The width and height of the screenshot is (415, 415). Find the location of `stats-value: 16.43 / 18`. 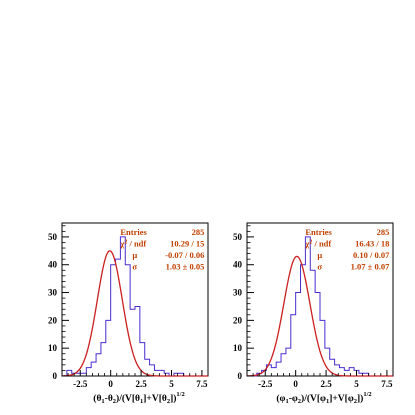

stats-value: 16.43 / 18 is located at coordinates (372, 244).